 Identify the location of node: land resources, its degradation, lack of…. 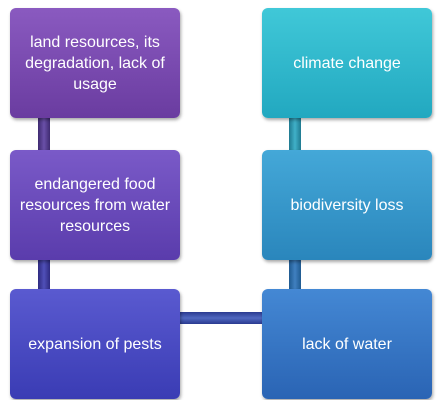
(95, 63).